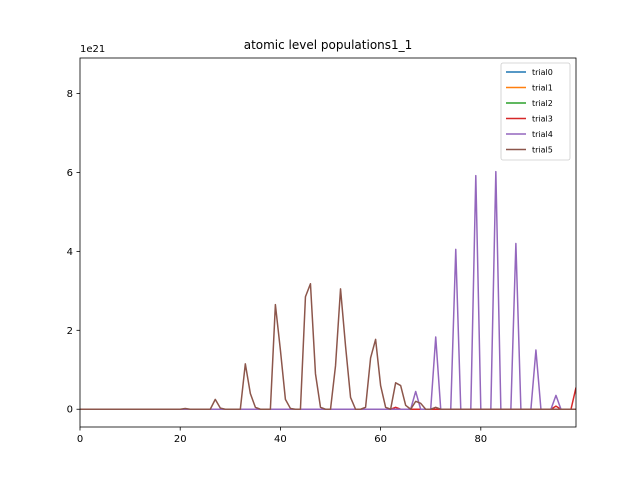  I want to click on legend-label-trial0: trial0, so click(542, 72).